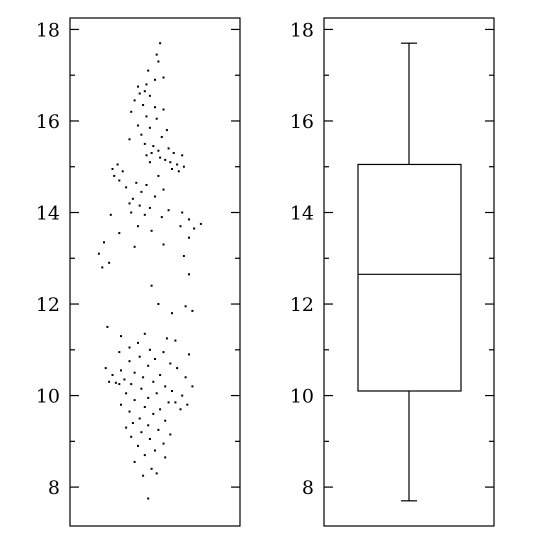 The image size is (544, 555). What do you see at coordinates (308, 488) in the screenshot?
I see `box-tick-label: 8` at bounding box center [308, 488].